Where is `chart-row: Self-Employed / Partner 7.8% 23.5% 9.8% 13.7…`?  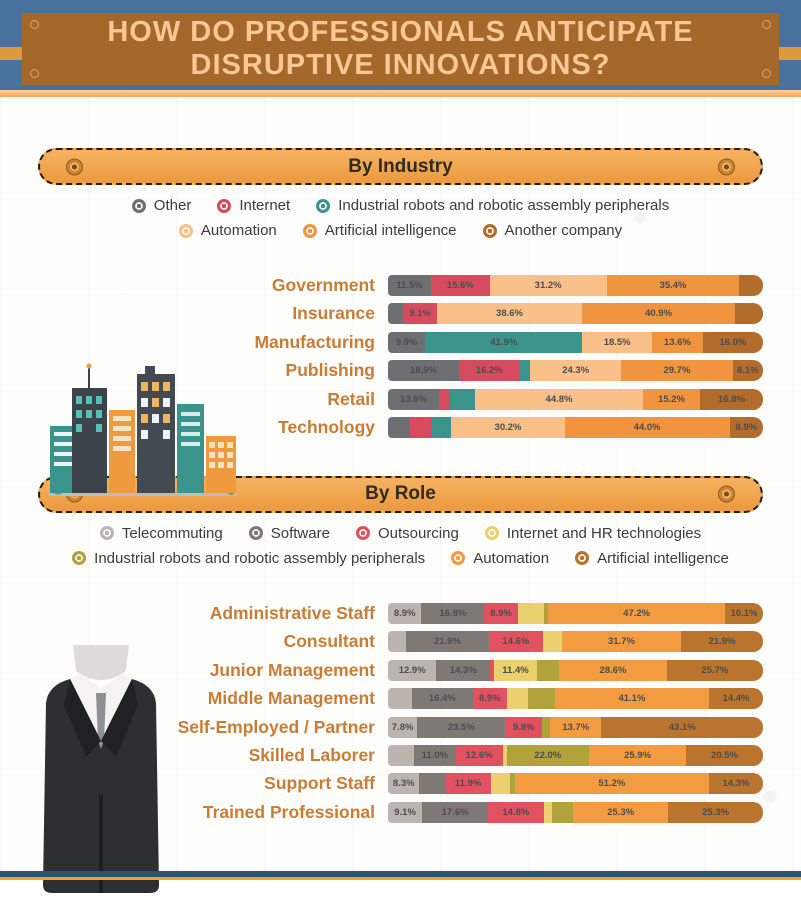
chart-row: Self-Employed / Partner 7.8% 23.5% 9.8% 13.7… is located at coordinates (400, 727).